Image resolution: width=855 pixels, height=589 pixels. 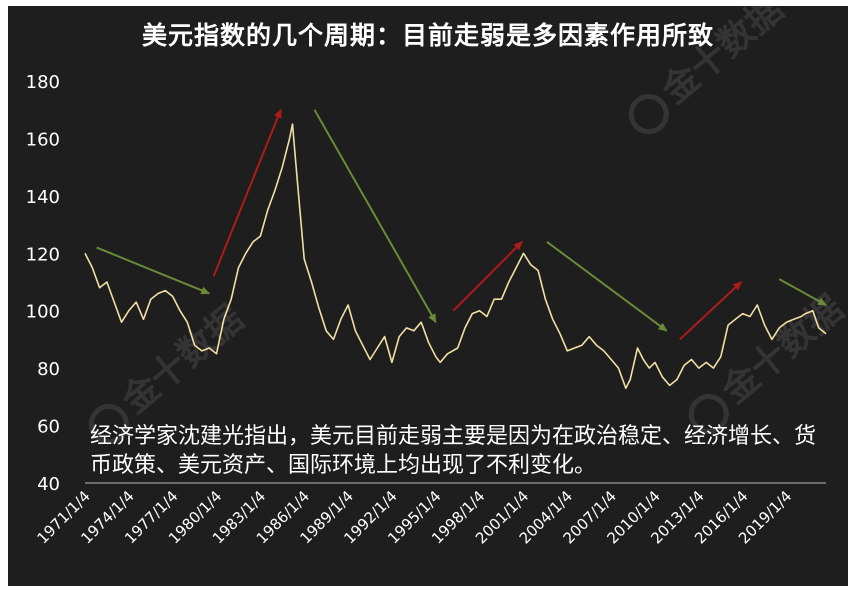 What do you see at coordinates (427, 35) in the screenshot?
I see `chart-title: 美元指数的几个周期：目前走弱是多因素作用所致` at bounding box center [427, 35].